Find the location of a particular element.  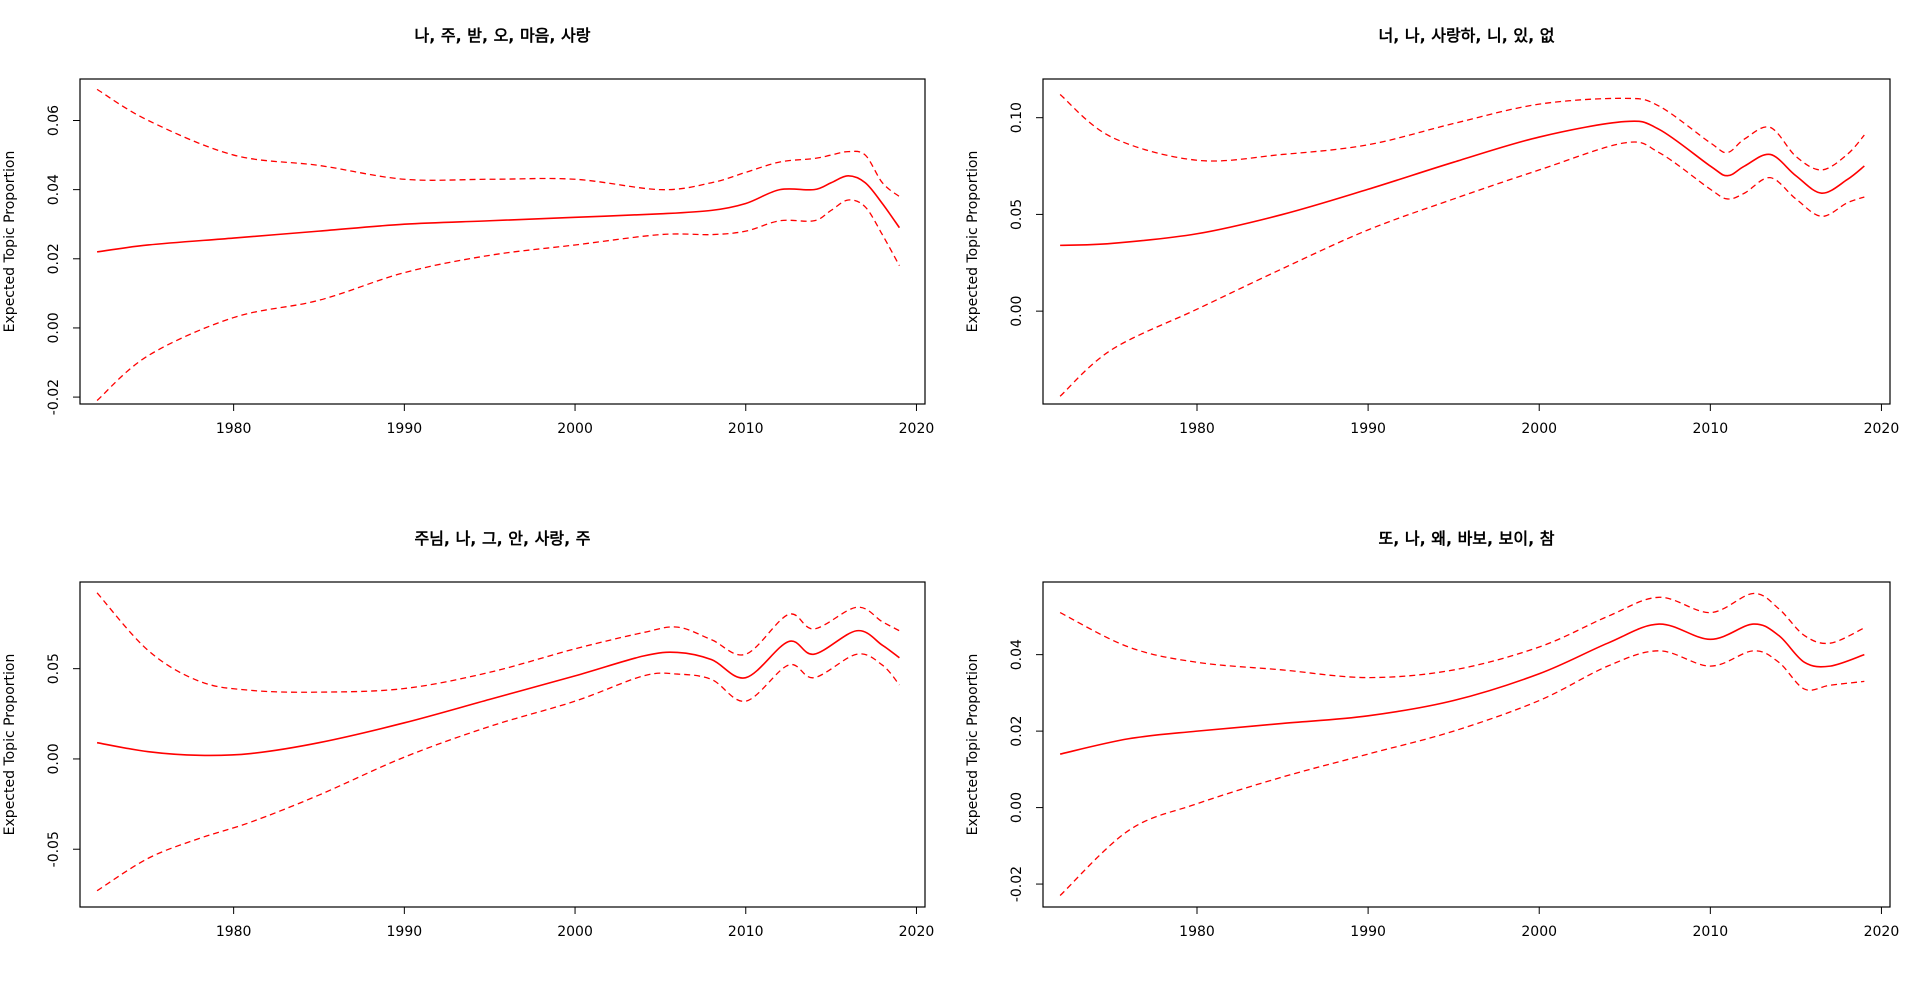

y-tick-label: -0.05 is located at coordinates (54, 849).